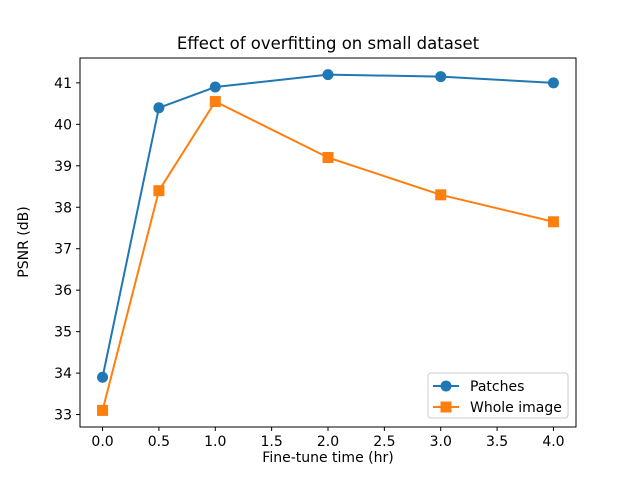 This screenshot has width=640, height=480. I want to click on y-tick-label: 33, so click(63, 416).